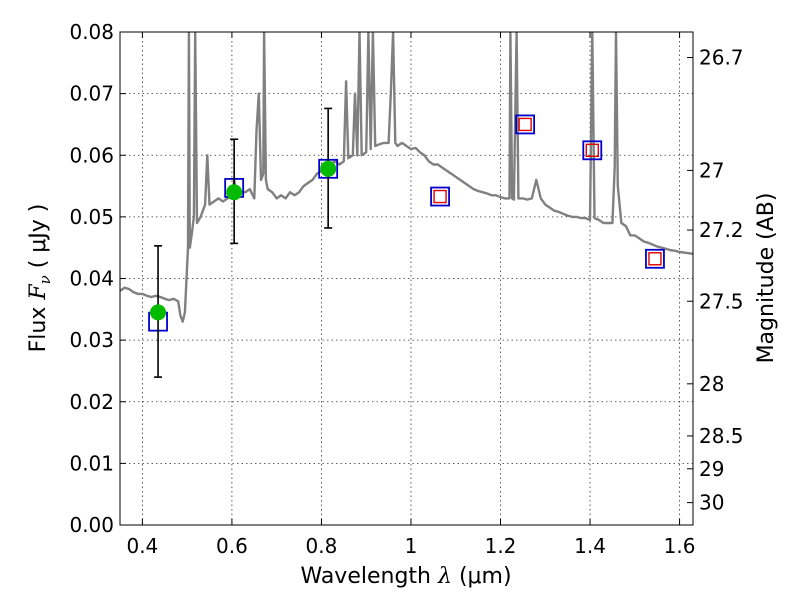 This screenshot has height=600, width=800. What do you see at coordinates (711, 384) in the screenshot?
I see `y2-tick-label: 28` at bounding box center [711, 384].